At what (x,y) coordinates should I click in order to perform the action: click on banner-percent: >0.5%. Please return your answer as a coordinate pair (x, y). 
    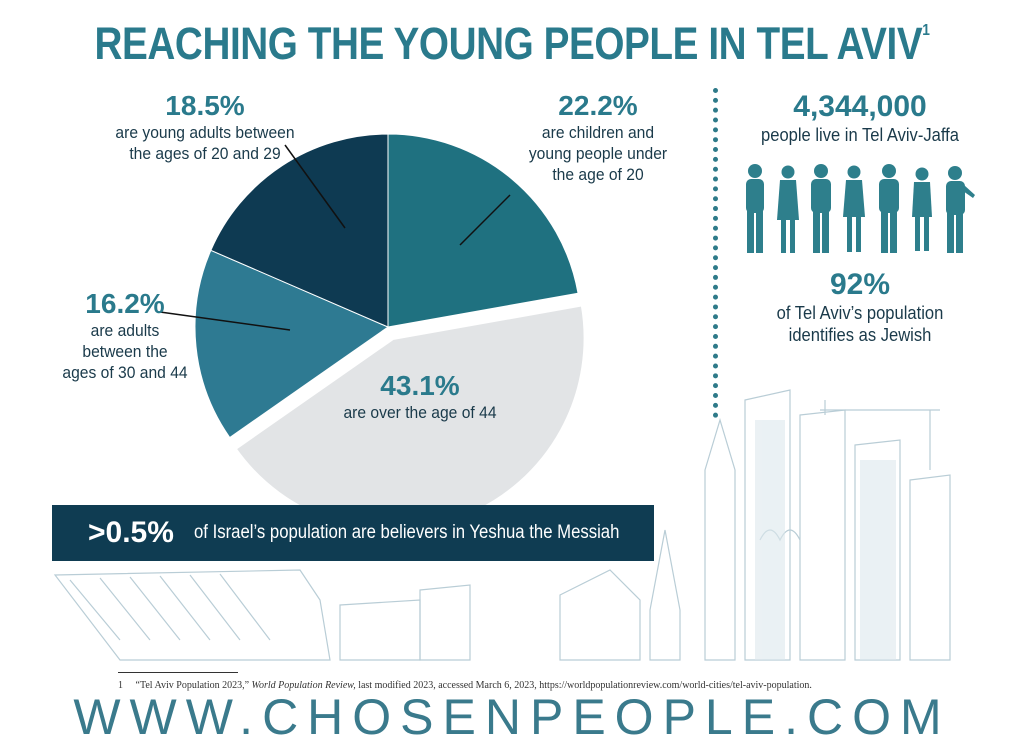
    Looking at the image, I should click on (131, 532).